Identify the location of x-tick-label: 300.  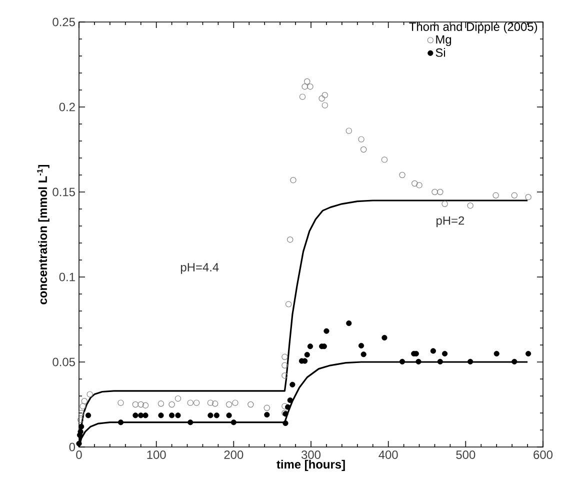
(311, 454).